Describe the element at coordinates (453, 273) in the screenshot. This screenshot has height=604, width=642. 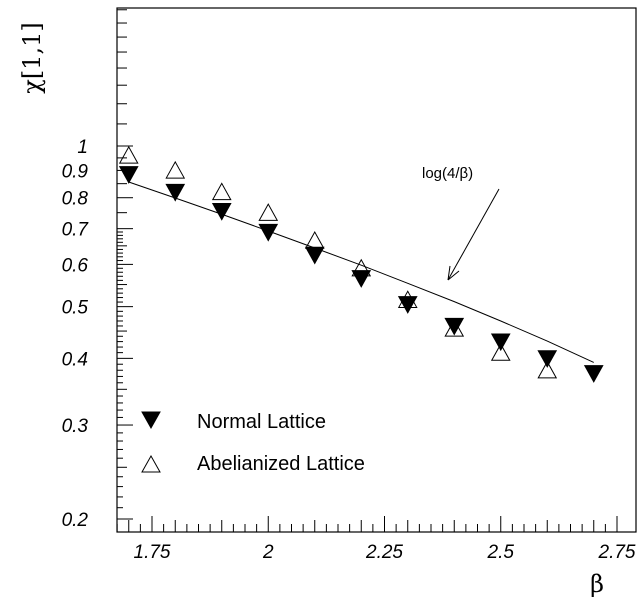
I see `annotation-arrow-head` at that location.